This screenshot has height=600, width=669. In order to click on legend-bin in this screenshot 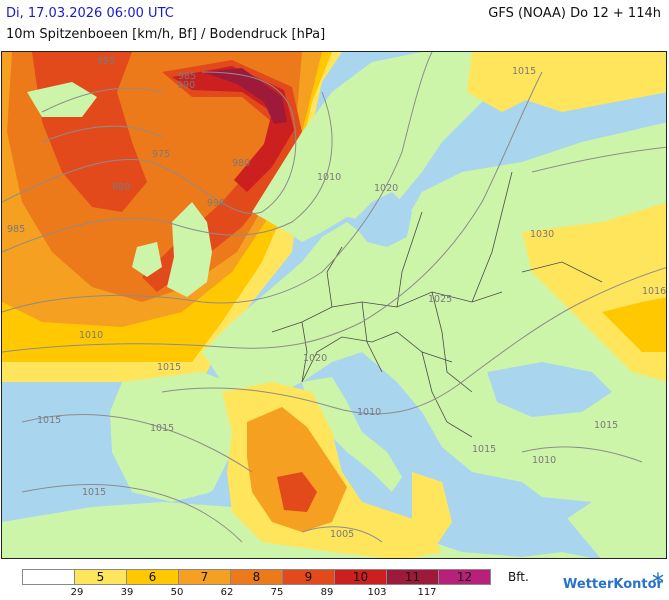, I will do `click(48, 577)`.